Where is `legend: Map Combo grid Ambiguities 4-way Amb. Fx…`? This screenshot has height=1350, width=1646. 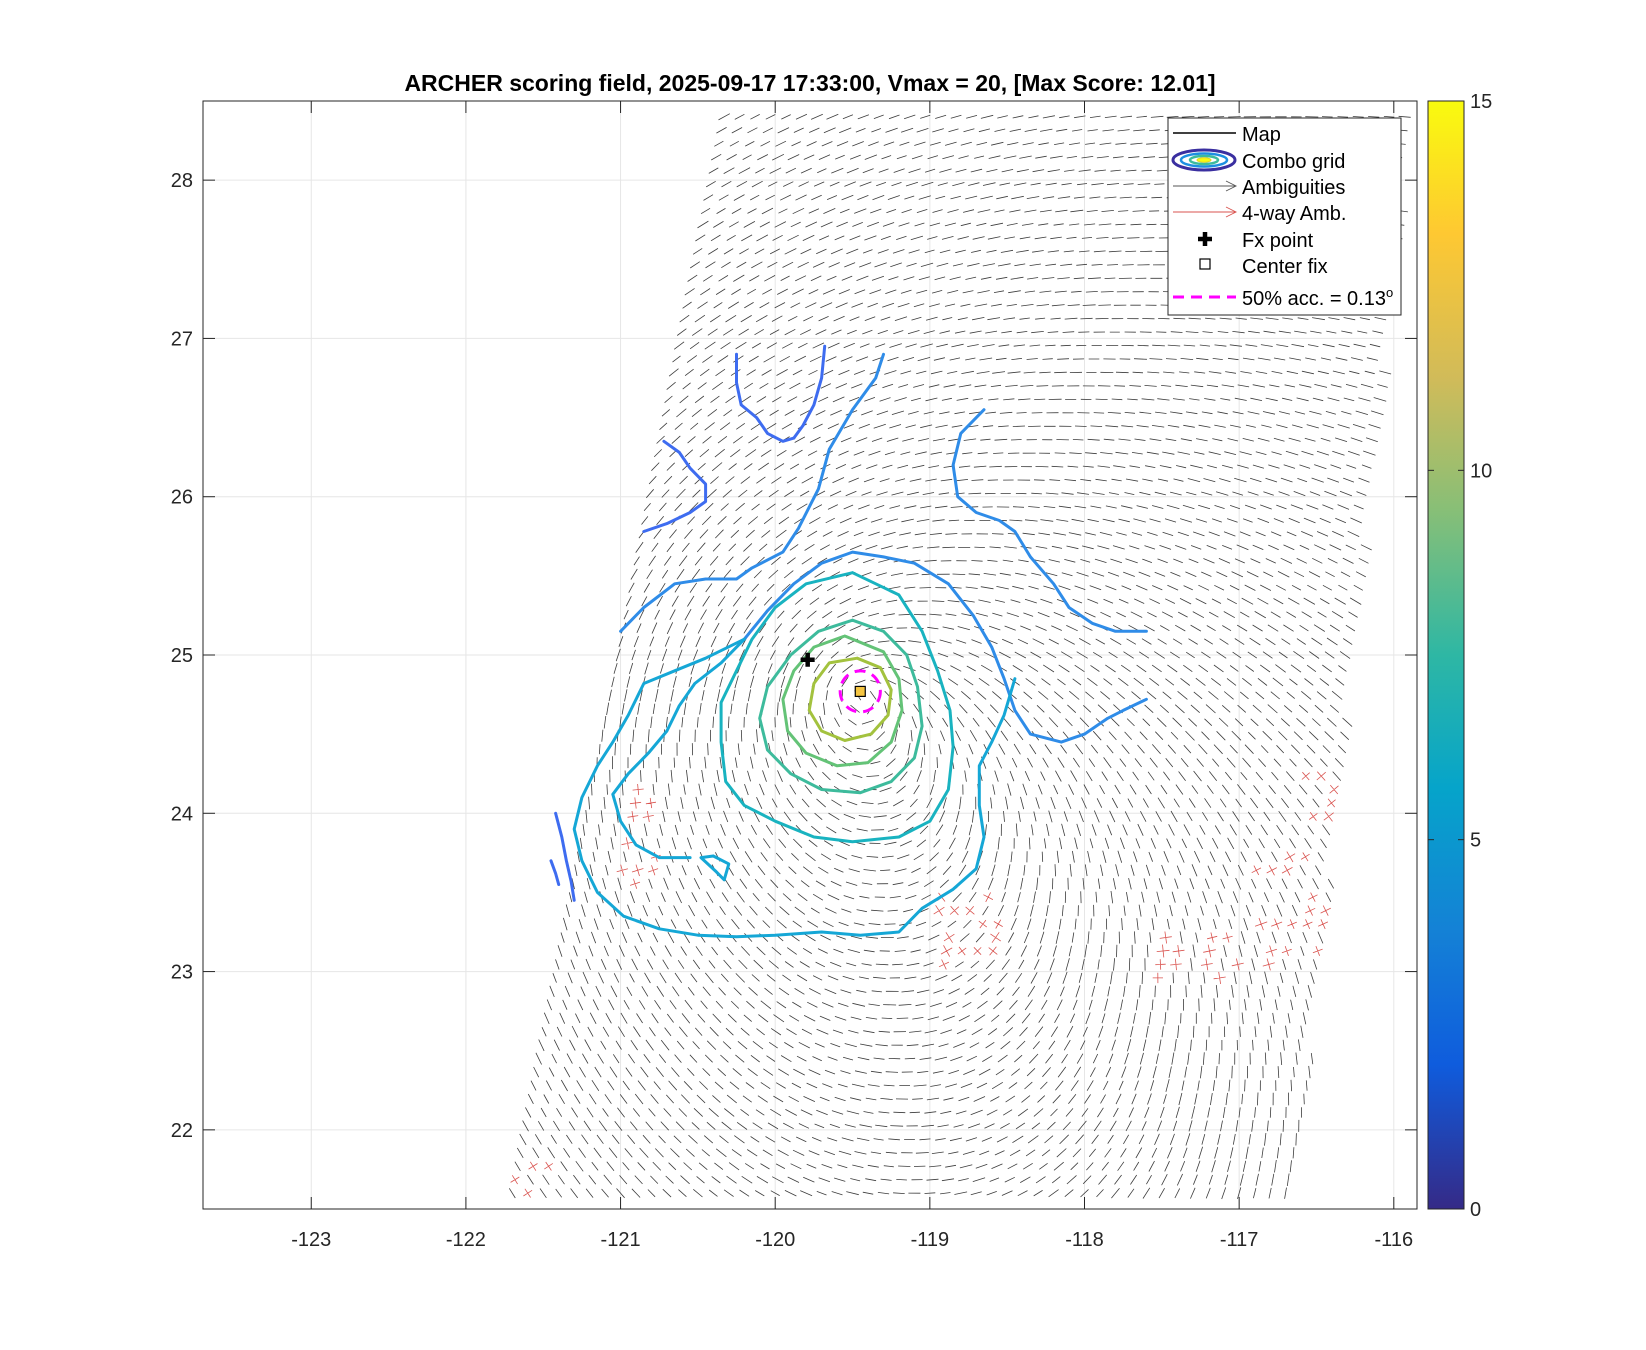
legend: Map Combo grid Ambiguities 4-way Amb. Fx… is located at coordinates (1284, 216).